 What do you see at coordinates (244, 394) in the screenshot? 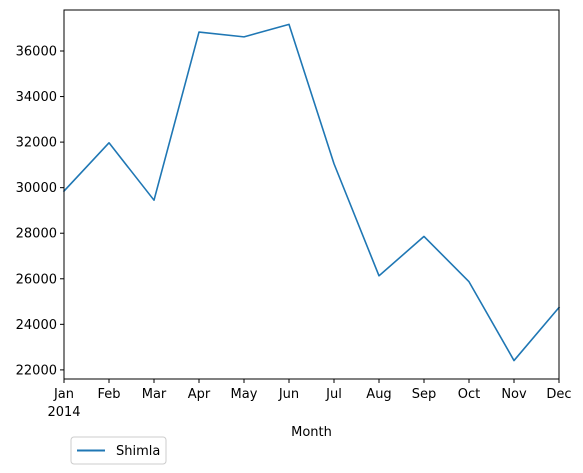
I see `x-tick-label: May` at bounding box center [244, 394].